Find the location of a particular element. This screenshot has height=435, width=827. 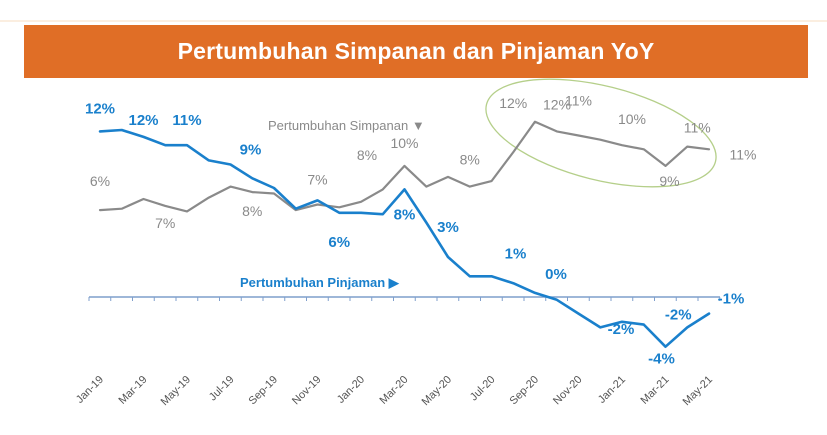

data-label-pinjaman: 1% is located at coordinates (516, 253).